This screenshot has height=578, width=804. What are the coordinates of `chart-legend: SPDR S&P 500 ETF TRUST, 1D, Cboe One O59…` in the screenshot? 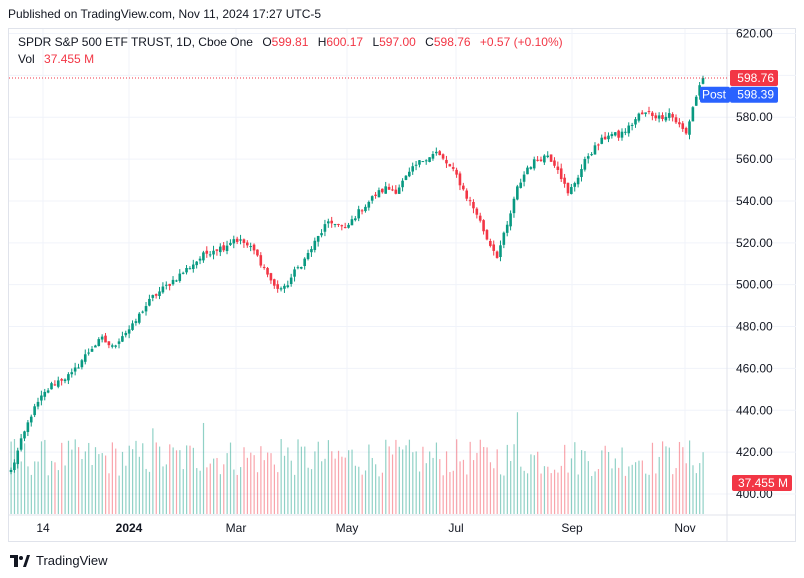 It's located at (290, 51).